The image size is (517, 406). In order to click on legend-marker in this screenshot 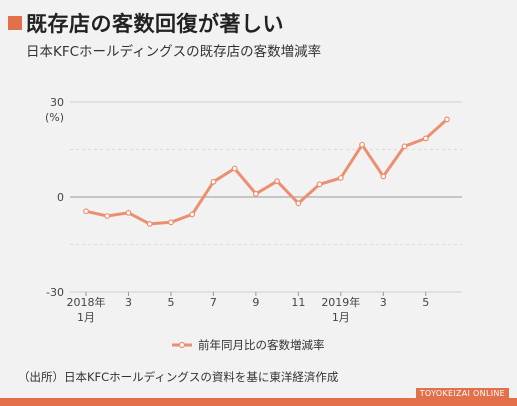, I will do `click(182, 345)`.